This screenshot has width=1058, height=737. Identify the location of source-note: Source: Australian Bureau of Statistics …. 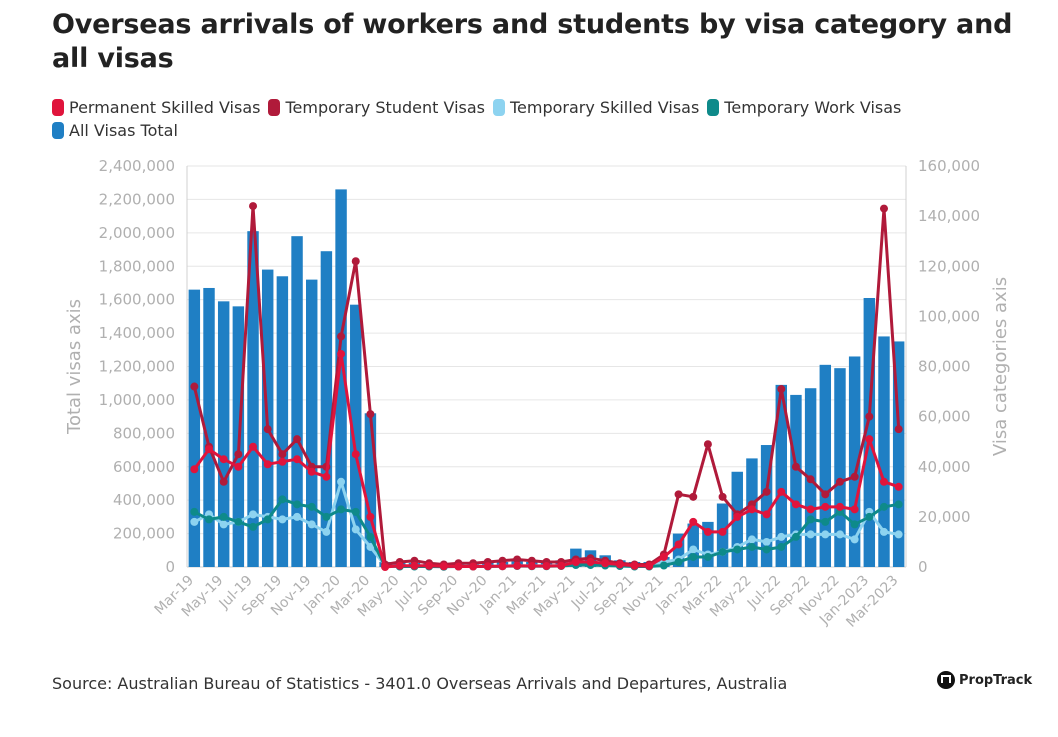
(420, 683).